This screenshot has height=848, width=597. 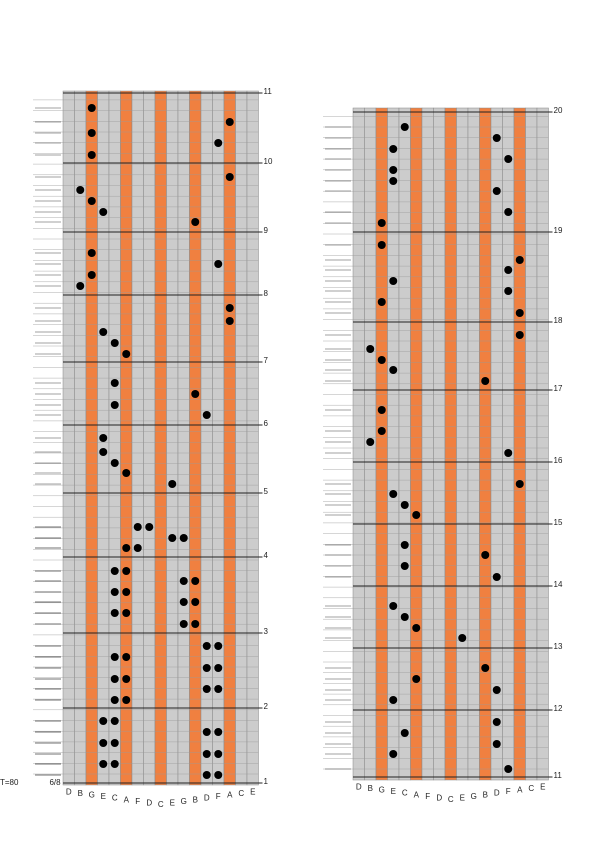 I want to click on measure-number: 19, so click(x=558, y=230).